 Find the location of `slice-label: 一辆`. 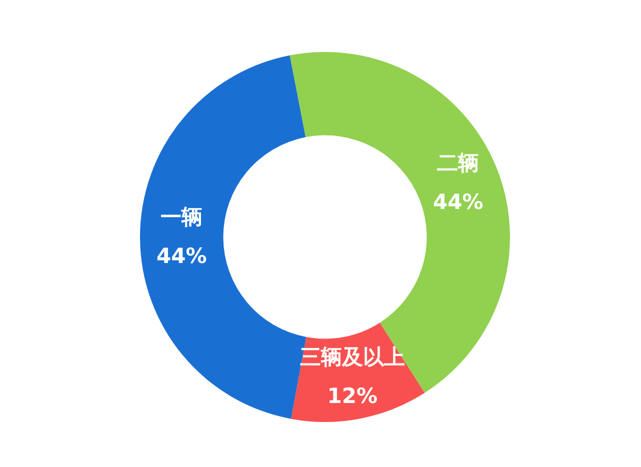

slice-label: 一辆 is located at coordinates (181, 216).